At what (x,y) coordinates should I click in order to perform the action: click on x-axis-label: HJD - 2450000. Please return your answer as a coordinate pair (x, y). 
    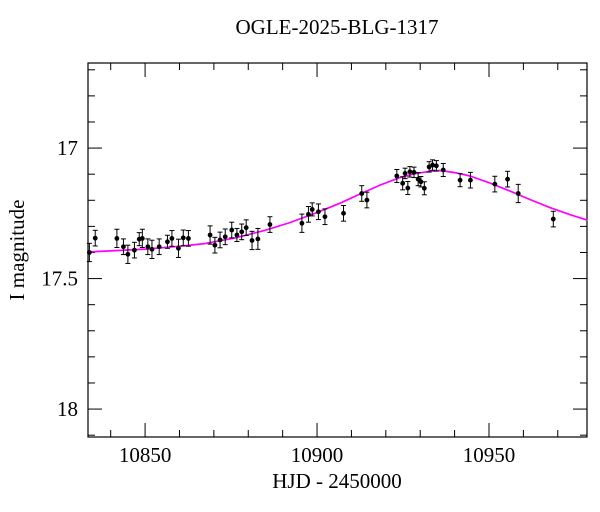
    Looking at the image, I should click on (337, 481).